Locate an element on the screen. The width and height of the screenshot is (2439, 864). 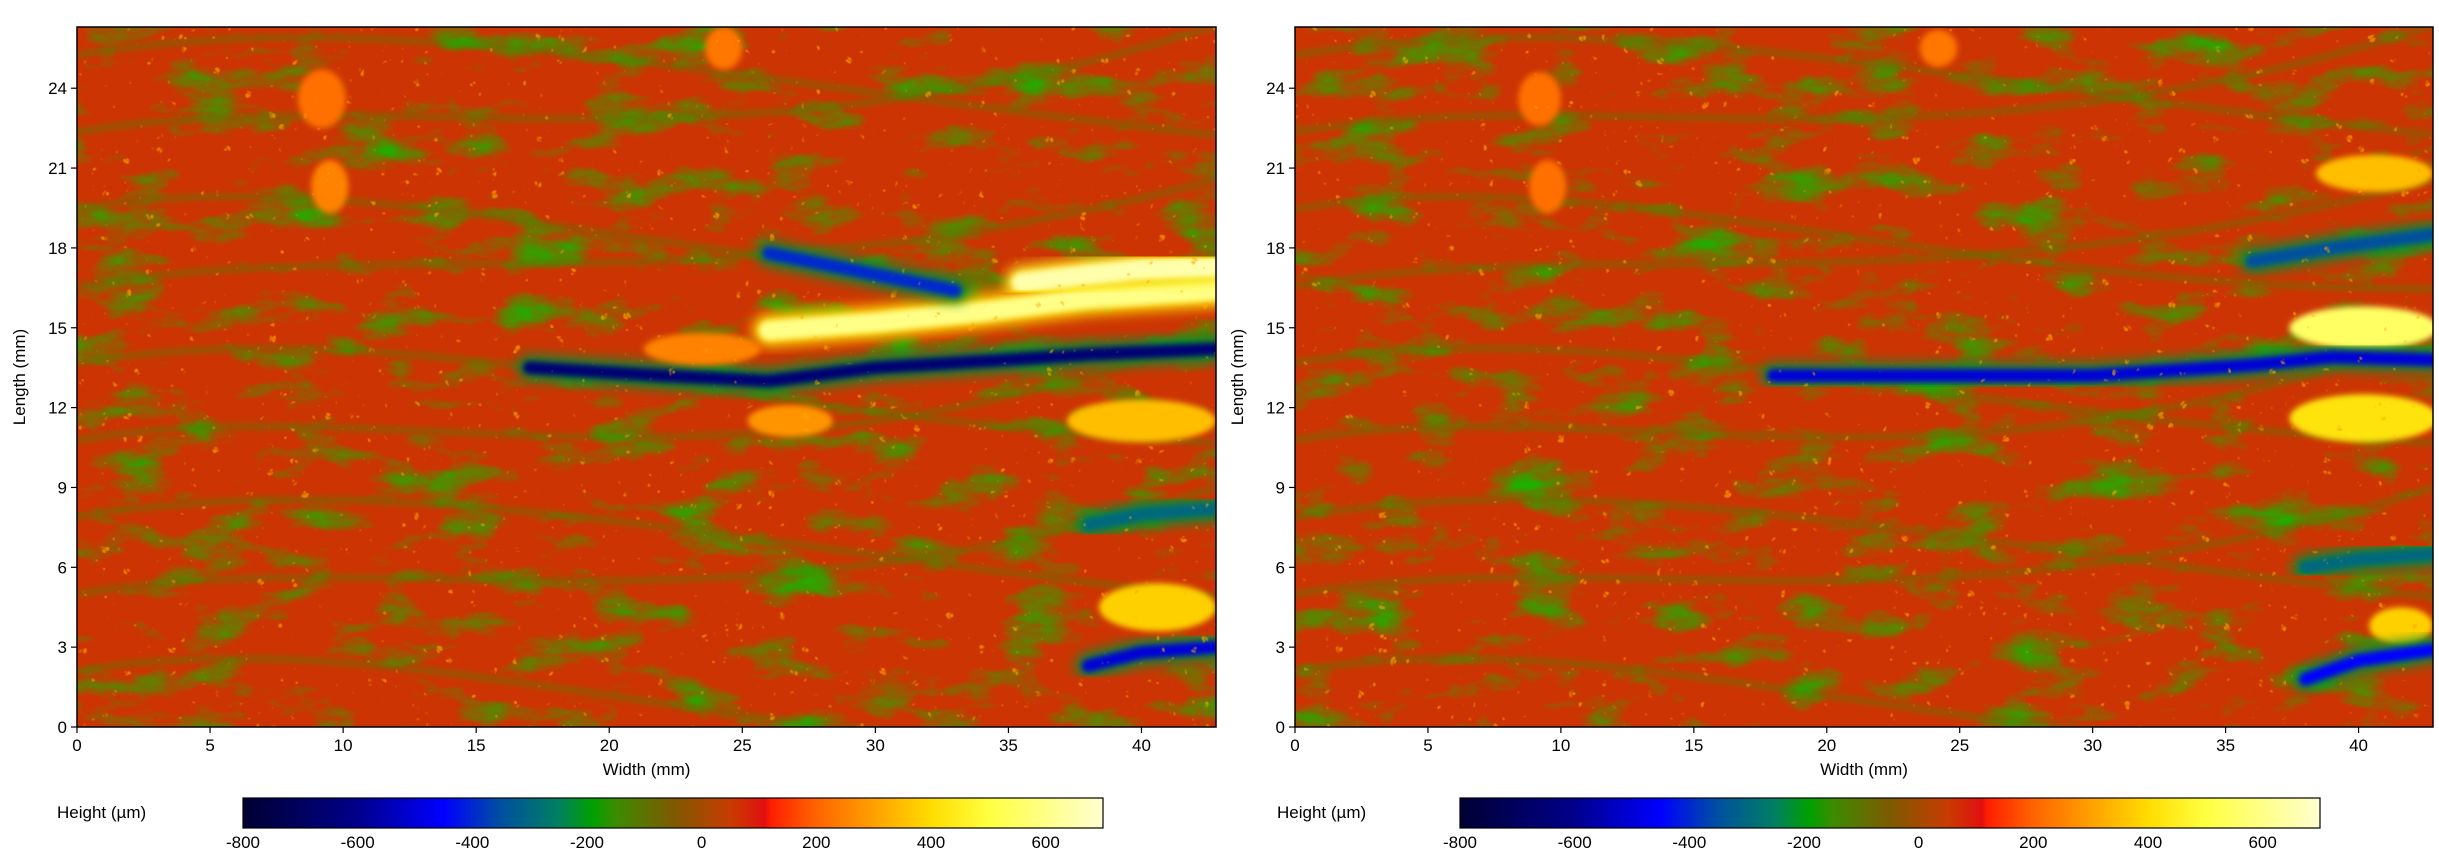
x-axis-title-left: Width (mm) is located at coordinates (647, 769).